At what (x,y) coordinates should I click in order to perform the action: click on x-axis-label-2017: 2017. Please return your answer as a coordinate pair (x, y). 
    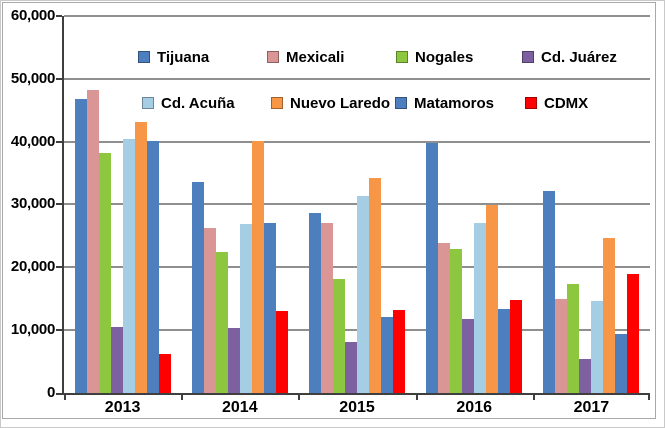
    Looking at the image, I should click on (591, 407).